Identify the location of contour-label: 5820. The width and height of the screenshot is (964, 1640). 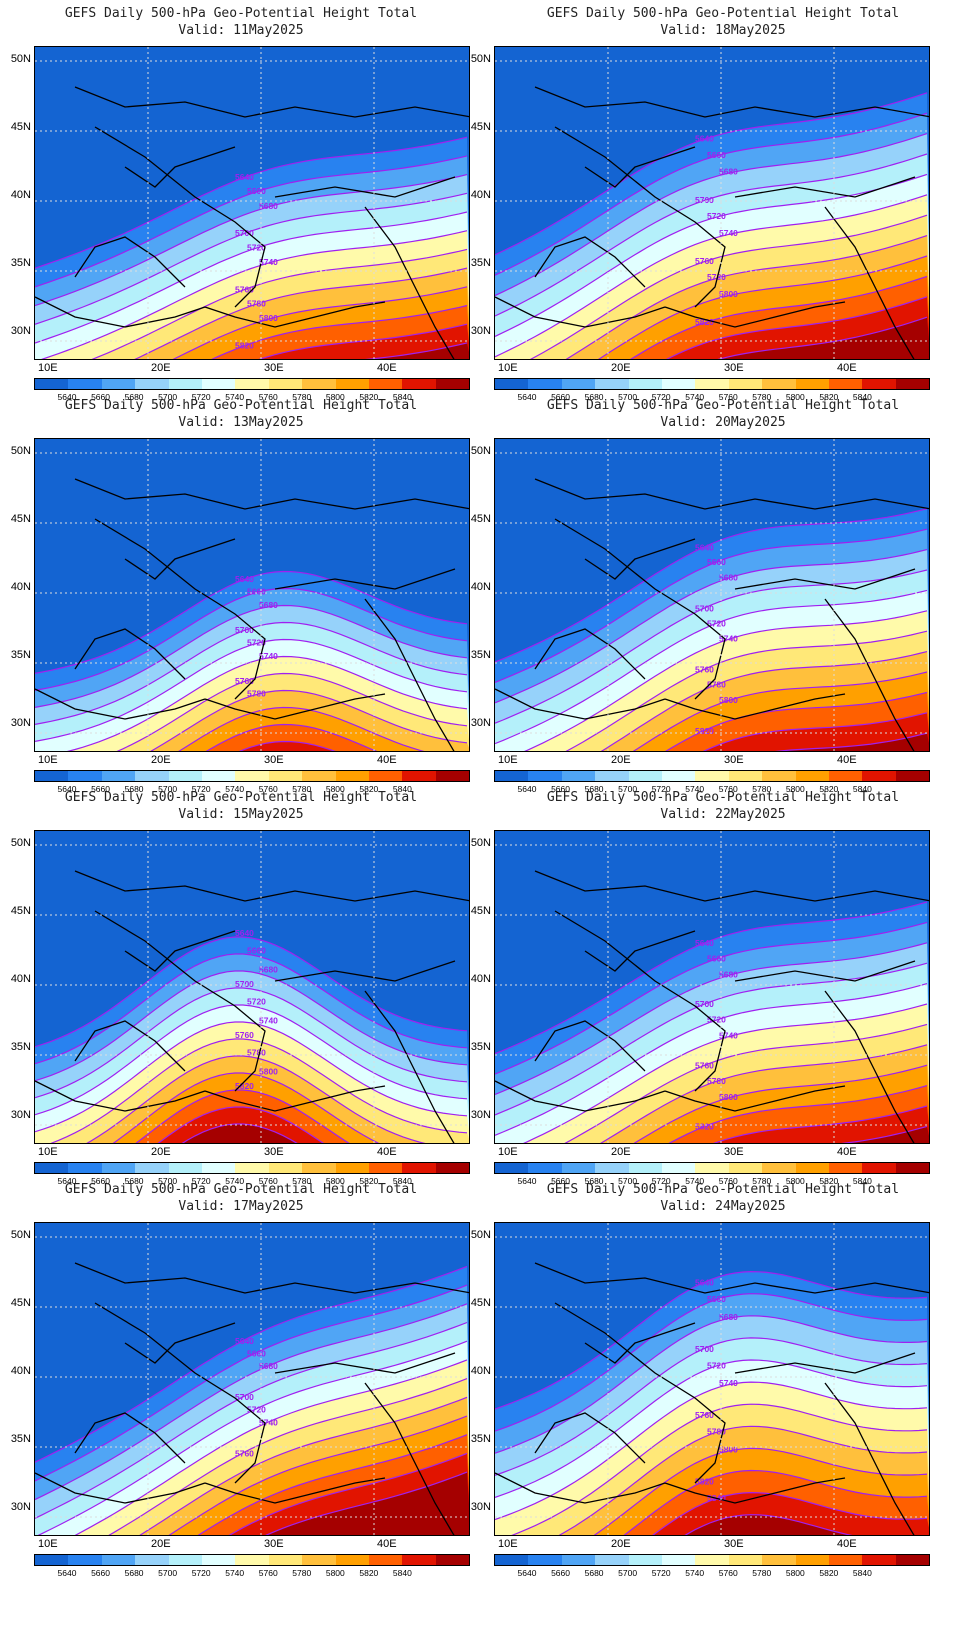
(244, 345).